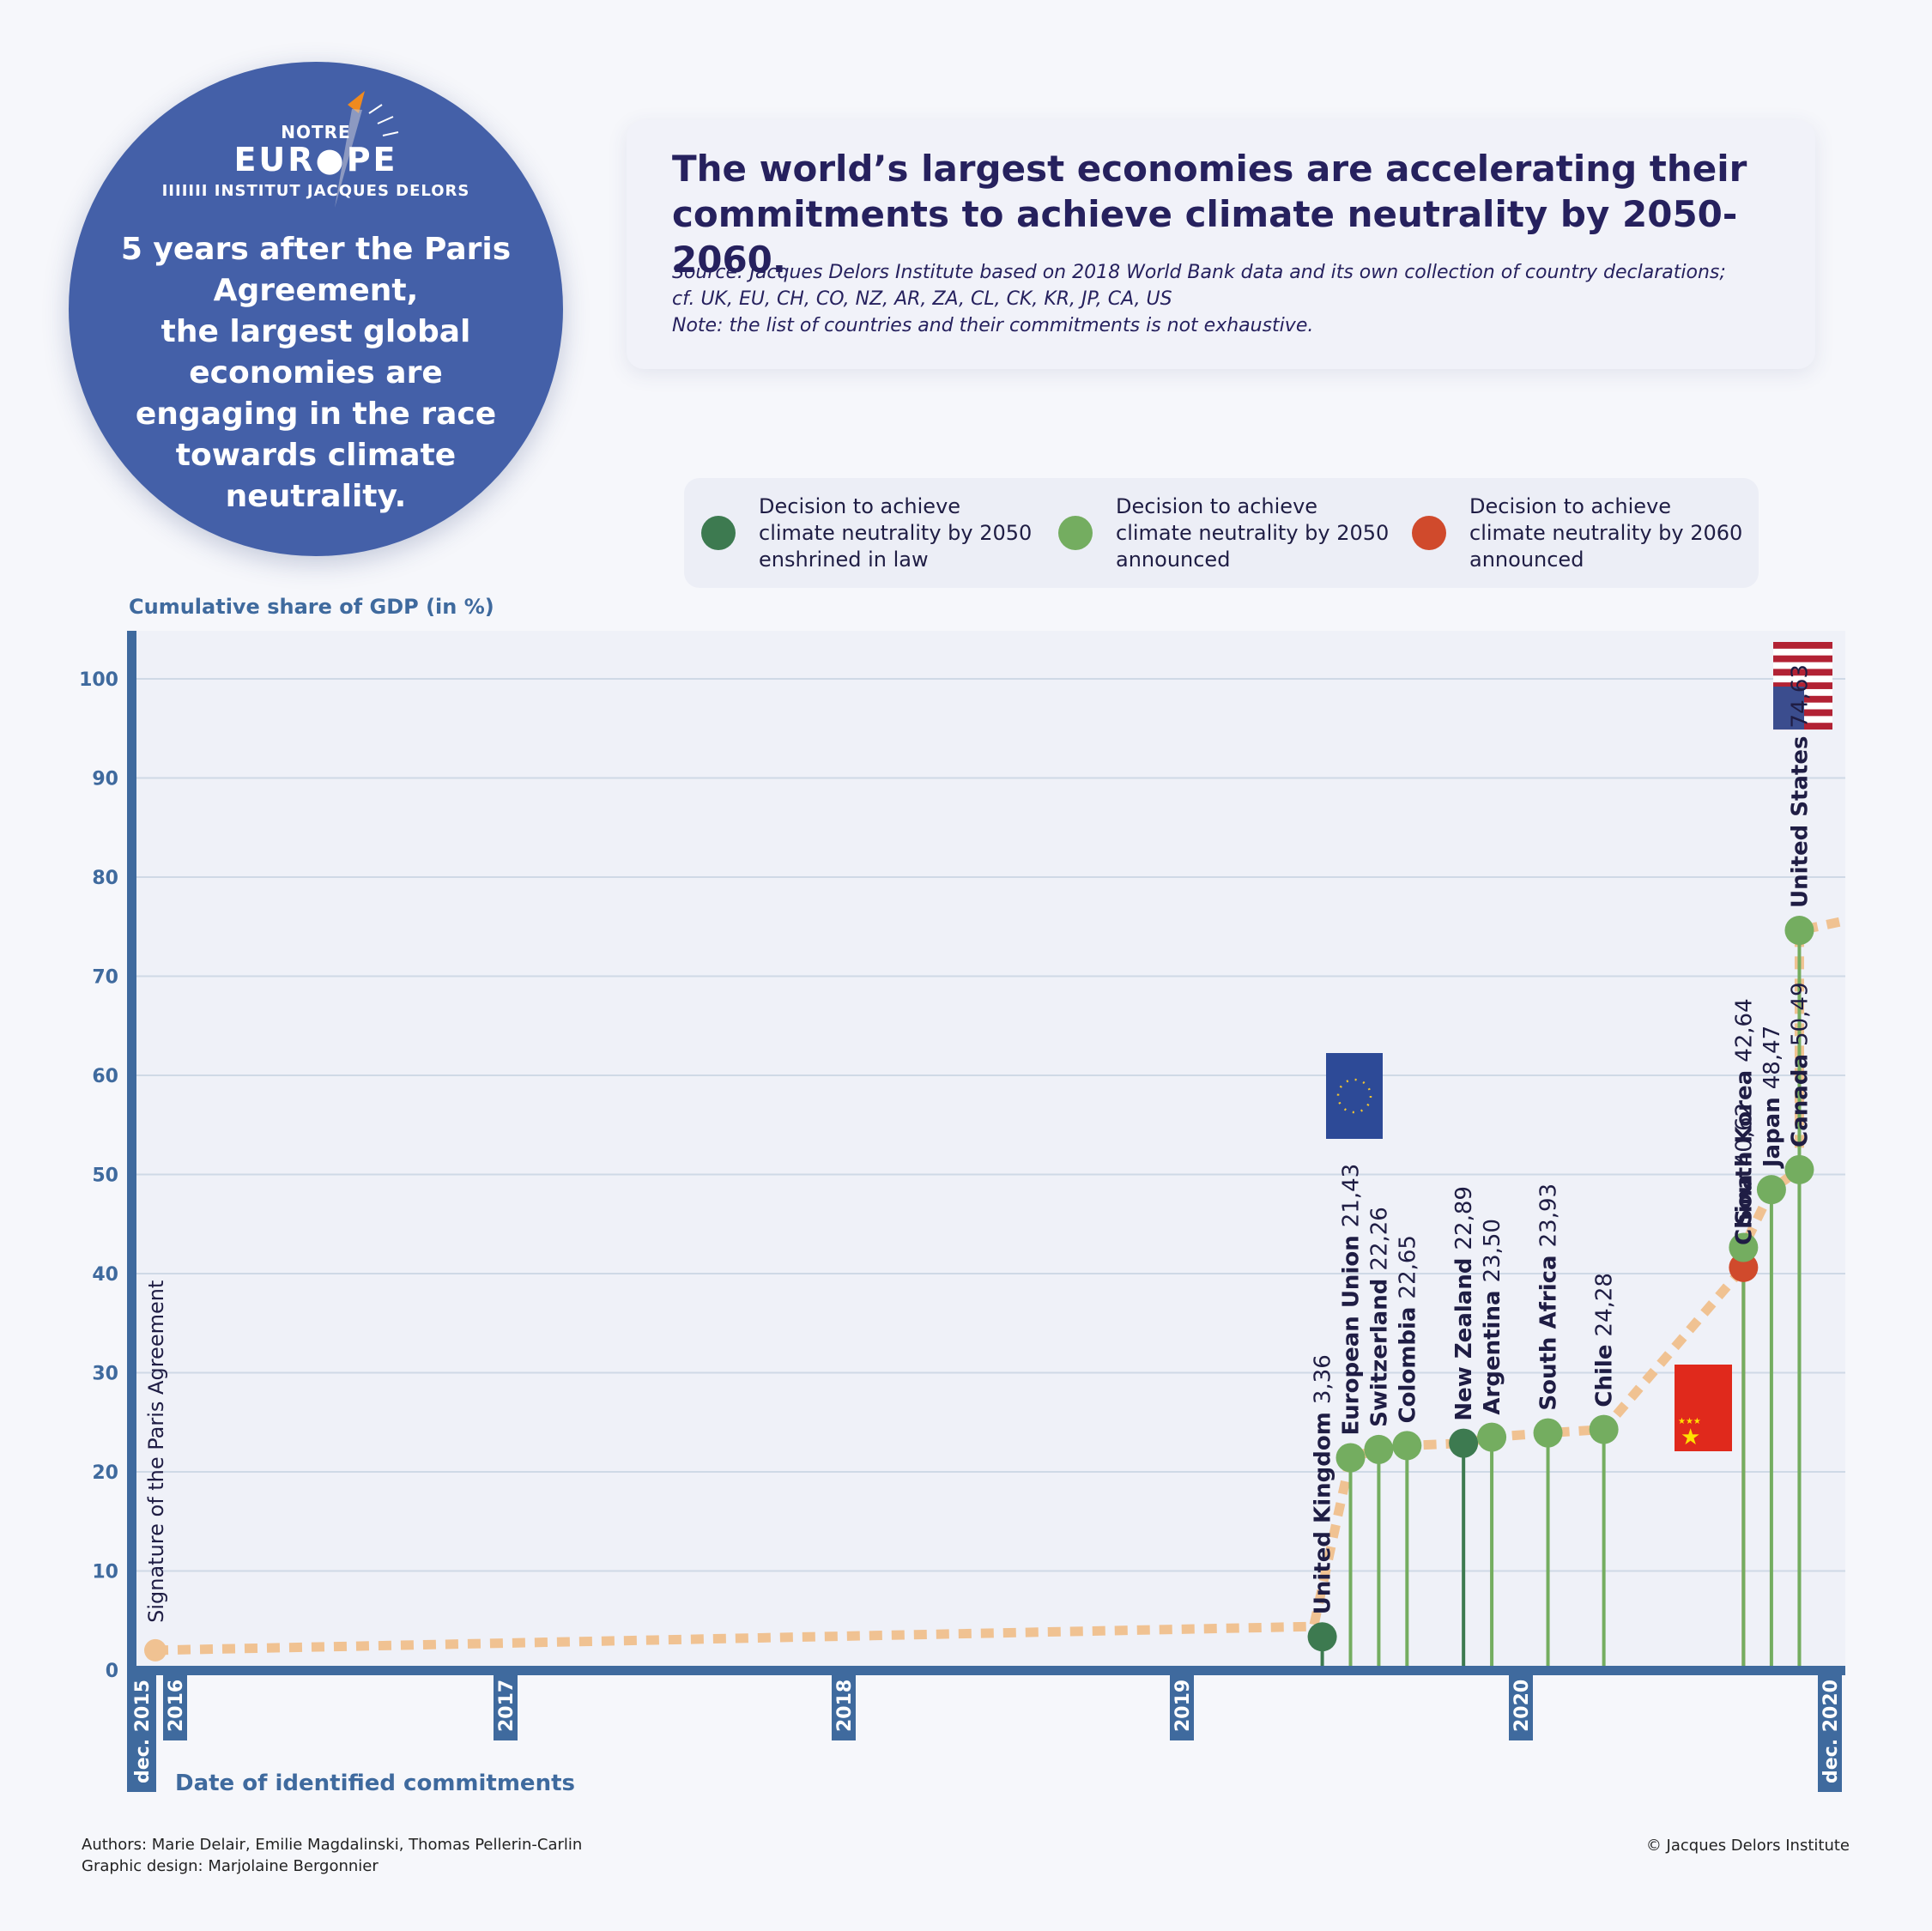  Describe the element at coordinates (105, 1473) in the screenshot. I see `y-tick-label: 20` at that location.